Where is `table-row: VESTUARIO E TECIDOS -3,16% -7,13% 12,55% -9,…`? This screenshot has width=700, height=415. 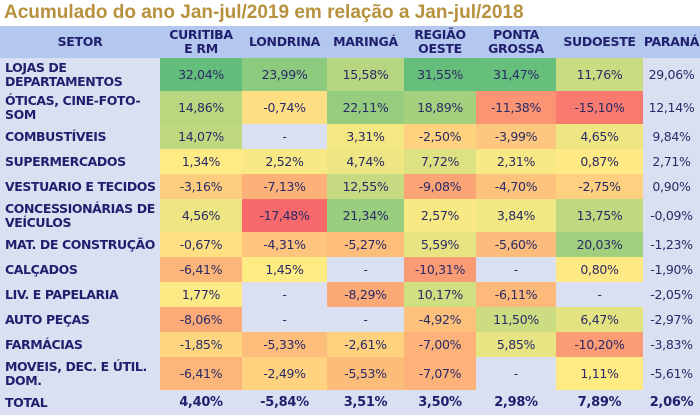
table-row: VESTUARIO E TECIDOS -3,16% -7,13% 12,55% -9,… is located at coordinates (350, 186).